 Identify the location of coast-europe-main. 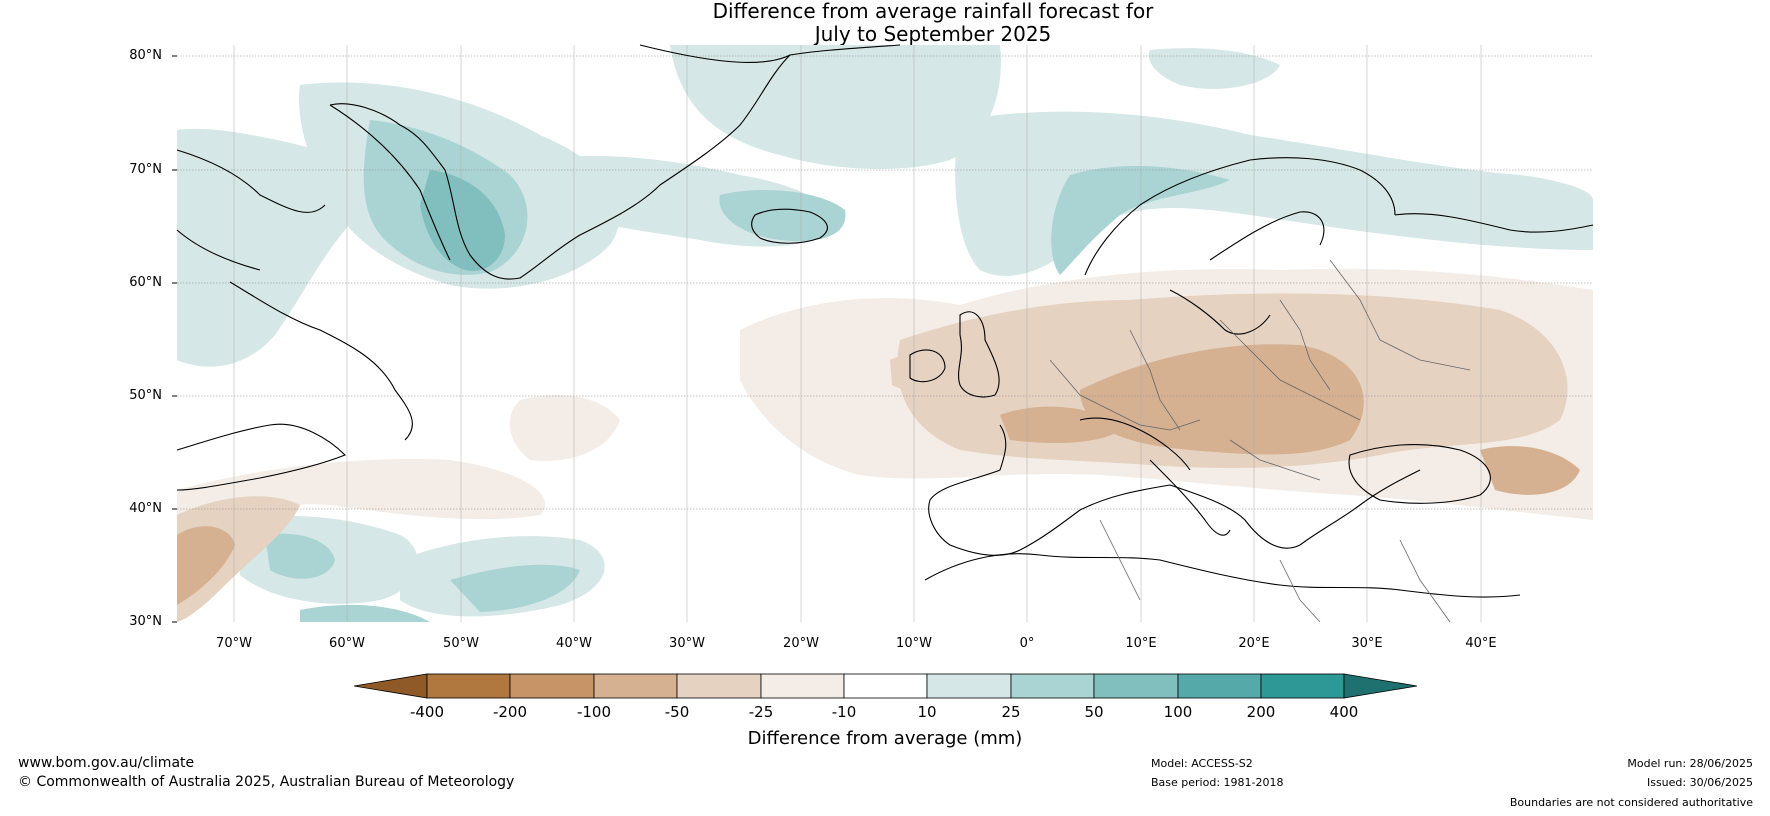
(1174, 486).